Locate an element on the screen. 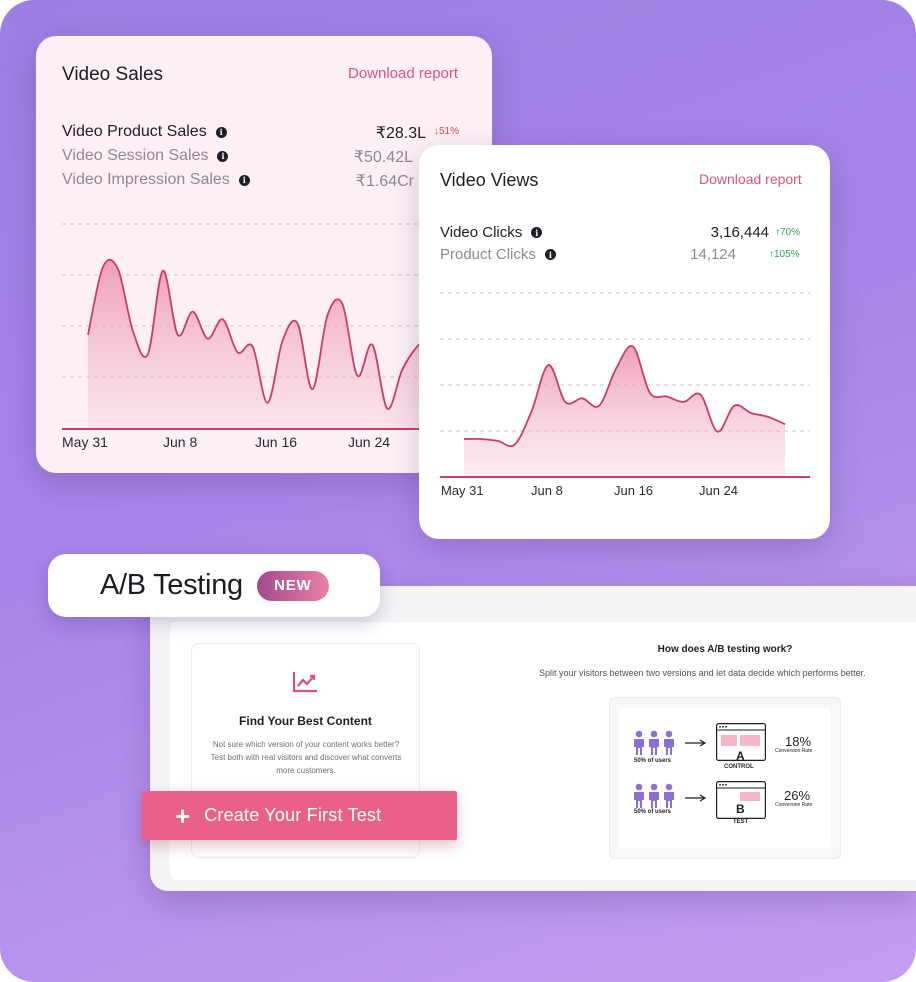 The height and width of the screenshot is (982, 916). metric-label: Video Impression Sales is located at coordinates (146, 179).